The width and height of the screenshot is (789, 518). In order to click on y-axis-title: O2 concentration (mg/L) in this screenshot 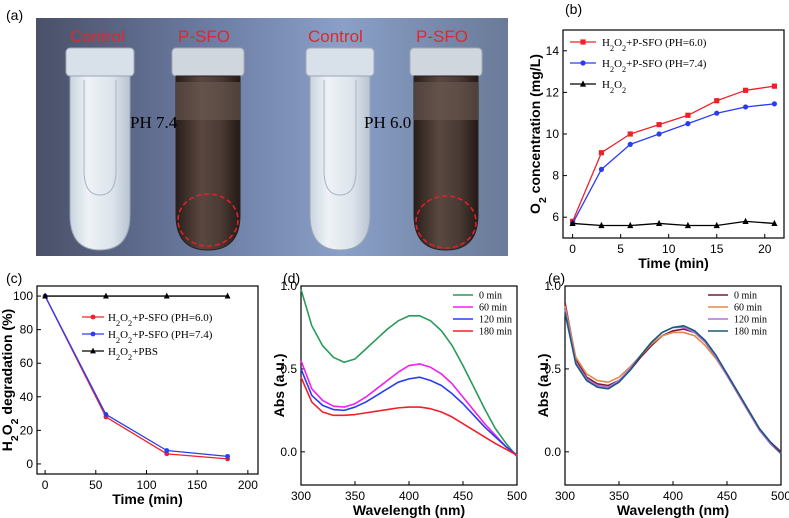, I will do `click(538, 134)`.